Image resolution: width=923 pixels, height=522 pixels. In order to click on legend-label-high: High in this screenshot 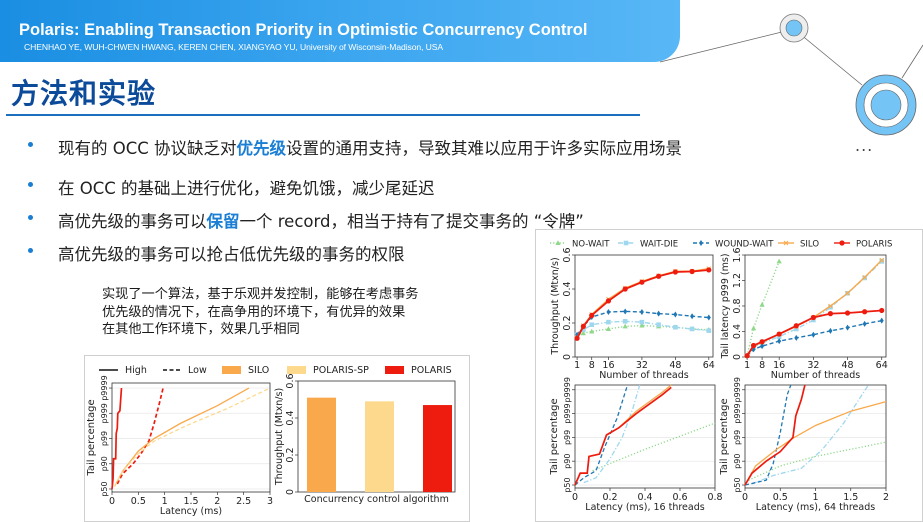, I will do `click(136, 370)`.